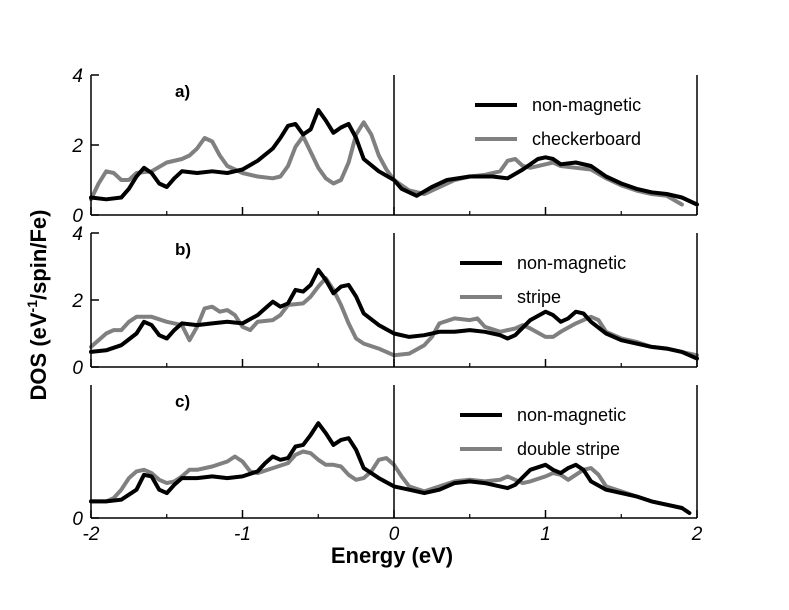 Image resolution: width=789 pixels, height=610 pixels. Describe the element at coordinates (586, 139) in the screenshot. I see `legend-label: checkerboard` at that location.